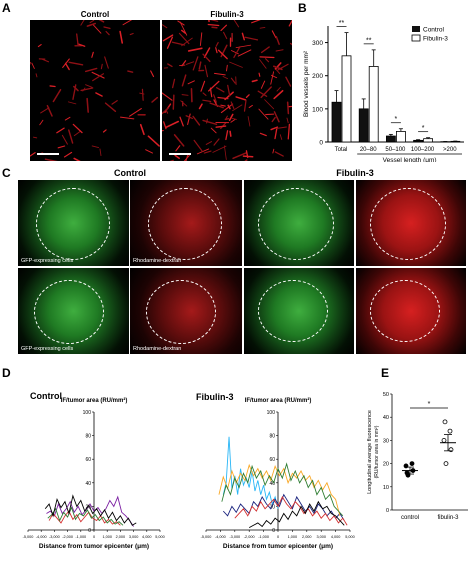 The image size is (474, 562). Describe the element at coordinates (278, 546) in the screenshot. I see `x-axis-label: Distance from tumor epicenter (μm)` at that location.